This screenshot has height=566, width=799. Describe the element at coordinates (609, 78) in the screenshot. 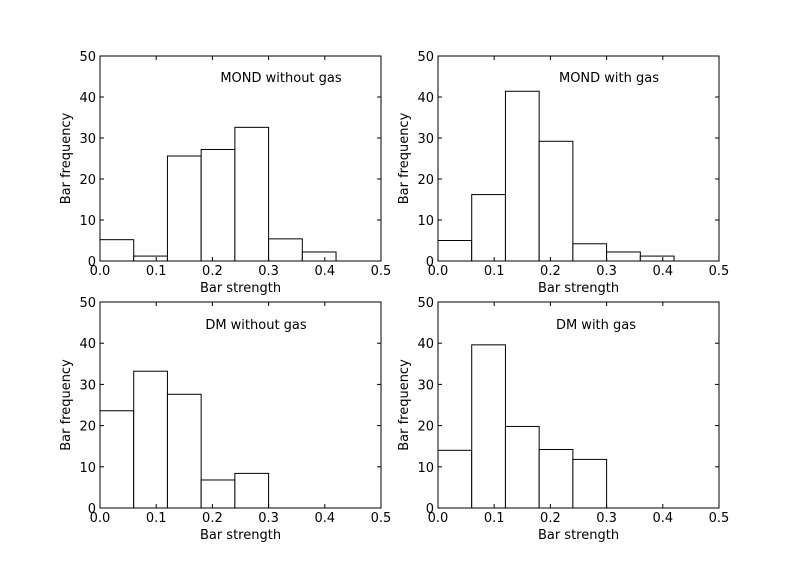

I see `panel-title: MOND with gas` at that location.